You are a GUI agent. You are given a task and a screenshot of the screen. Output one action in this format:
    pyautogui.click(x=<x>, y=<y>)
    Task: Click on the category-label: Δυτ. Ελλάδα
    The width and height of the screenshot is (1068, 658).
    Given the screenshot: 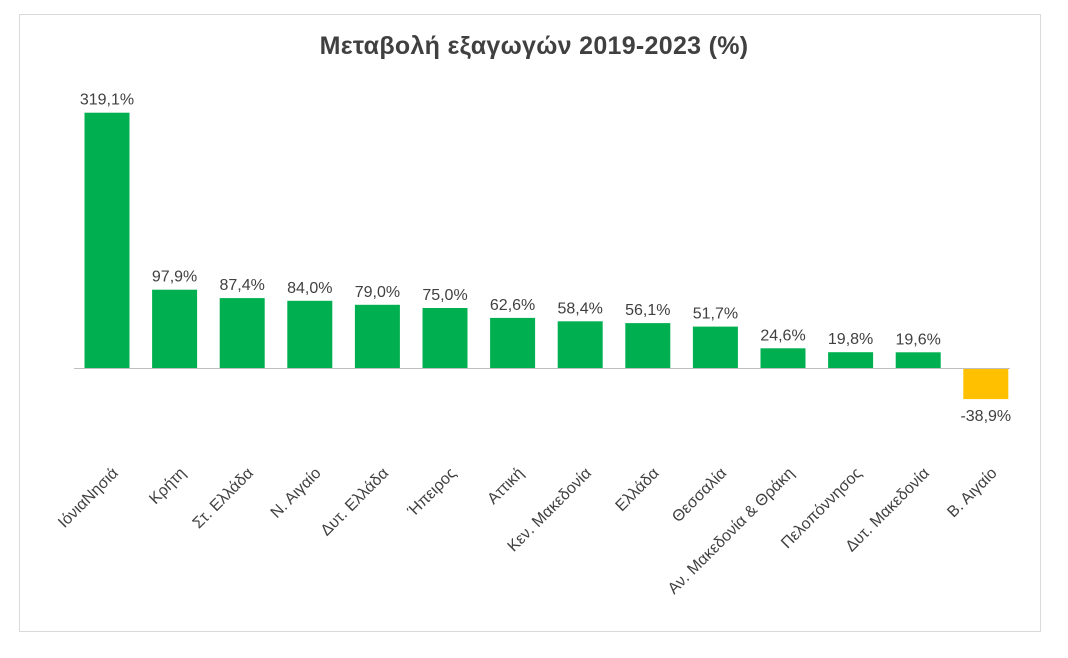 What is the action you would take?
    pyautogui.click(x=355, y=502)
    